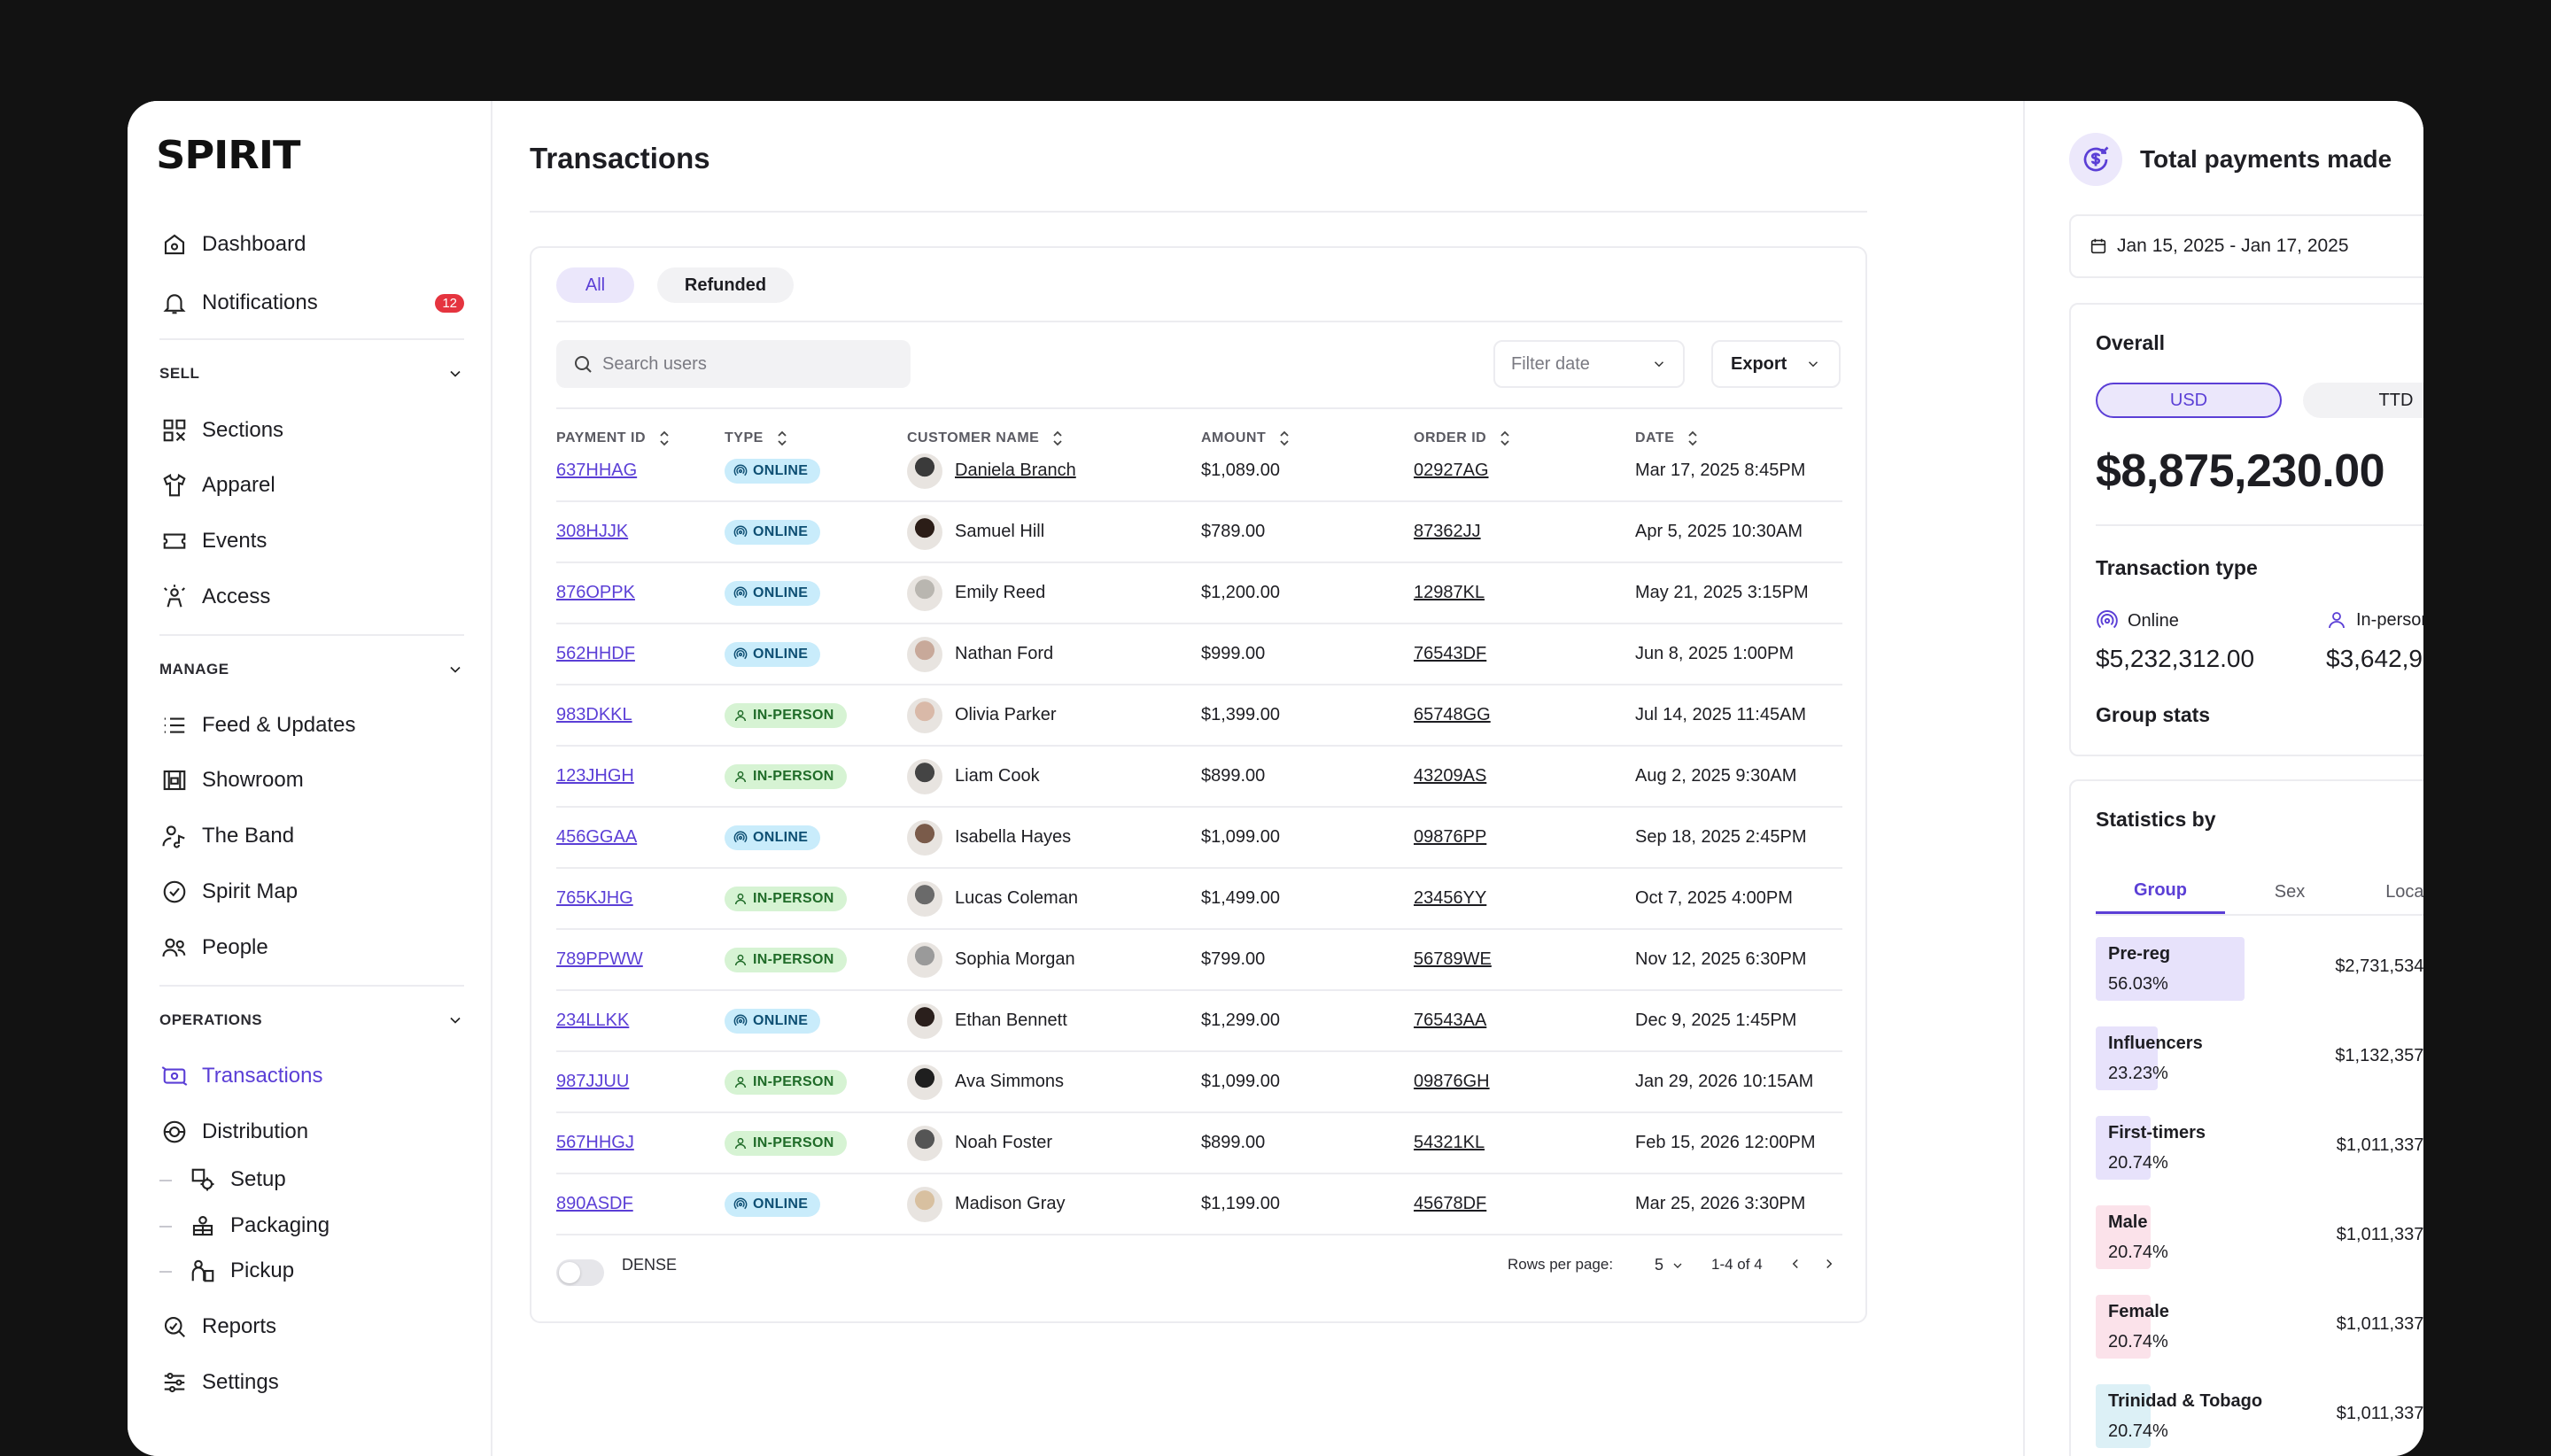 The image size is (2551, 1456). Describe the element at coordinates (2138, 1431) in the screenshot. I see `stat-percent: 20.74%` at that location.